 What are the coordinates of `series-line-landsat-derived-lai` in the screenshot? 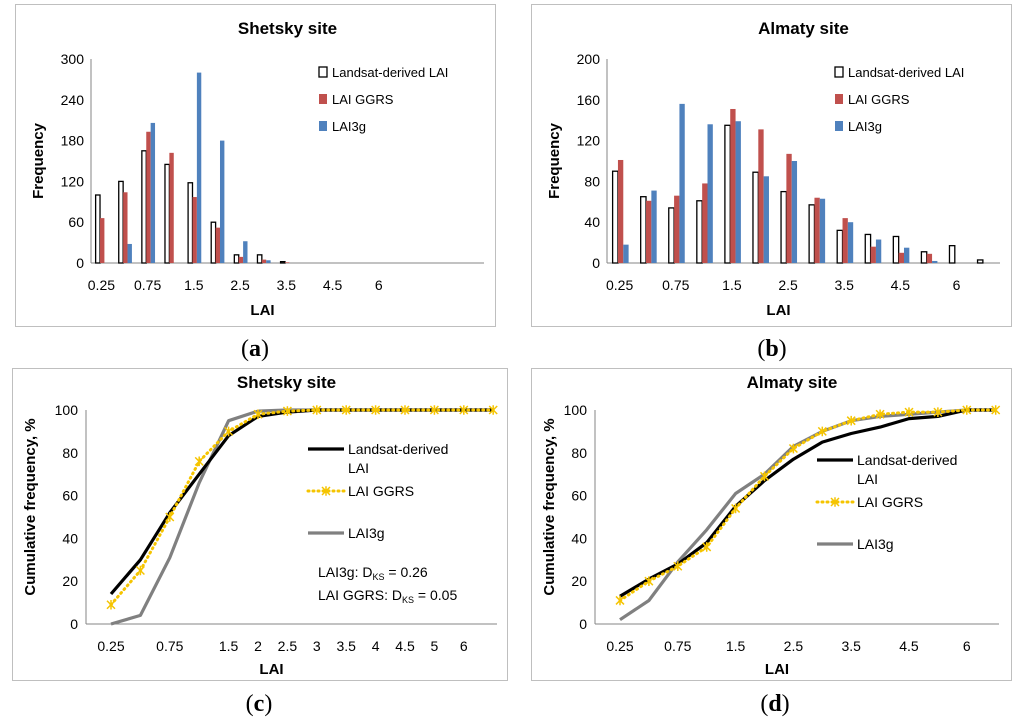 It's located at (301, 502).